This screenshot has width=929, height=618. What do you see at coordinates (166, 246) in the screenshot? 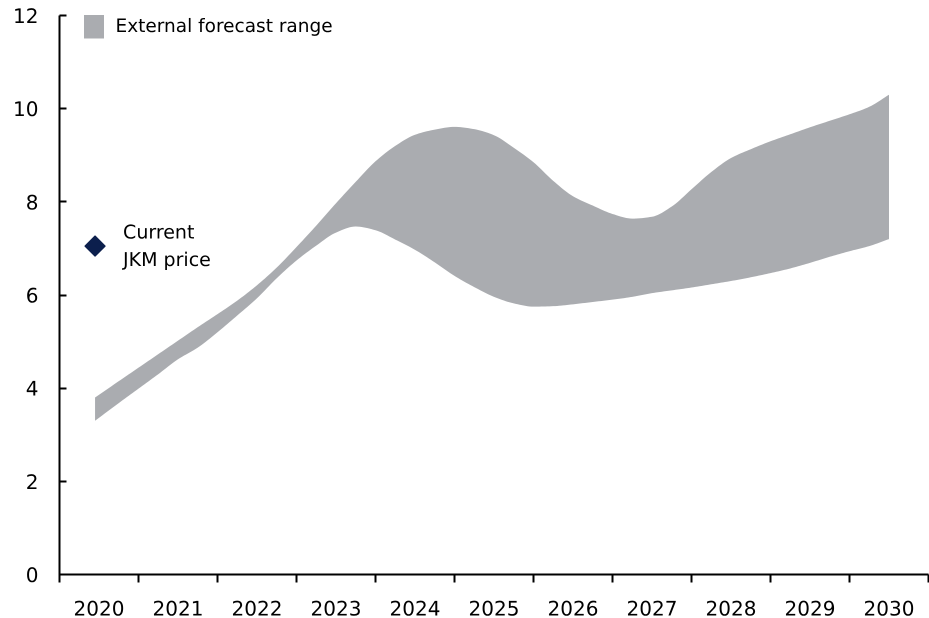
I see `series-label: Current JKM price` at bounding box center [166, 246].